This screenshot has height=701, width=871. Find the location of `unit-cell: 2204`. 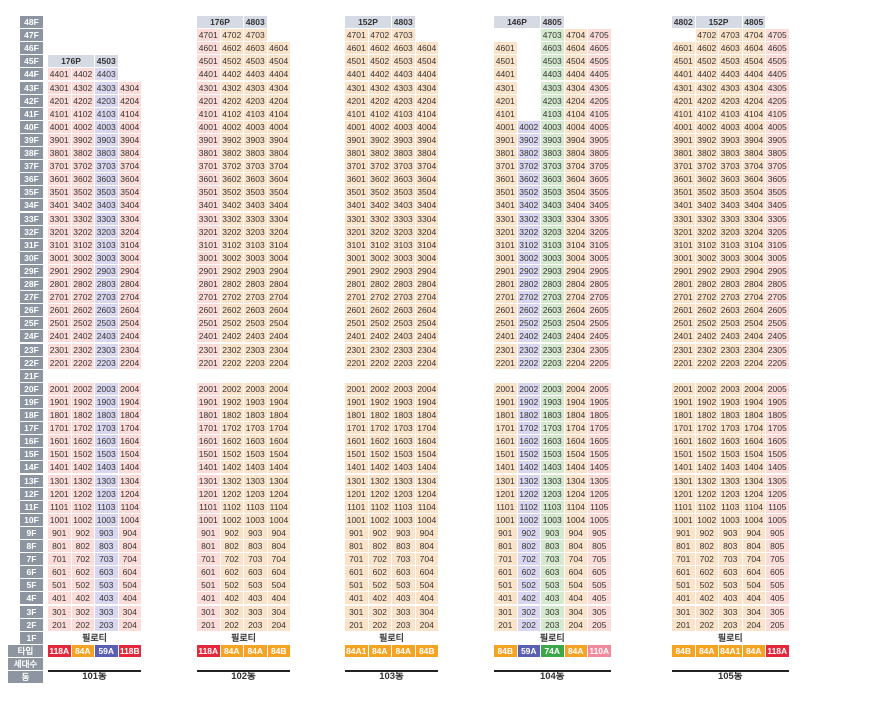

unit-cell: 2204 is located at coordinates (278, 362).